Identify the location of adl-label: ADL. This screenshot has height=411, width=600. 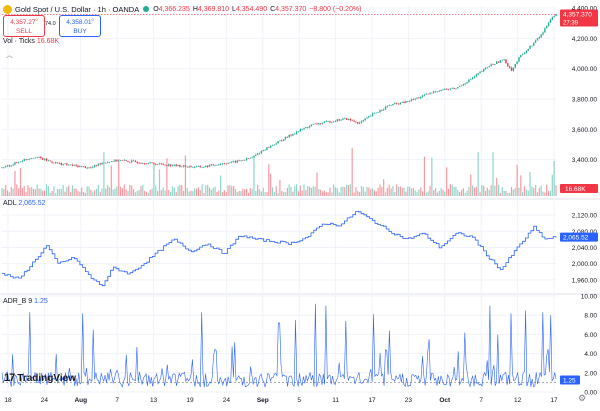
(10, 203).